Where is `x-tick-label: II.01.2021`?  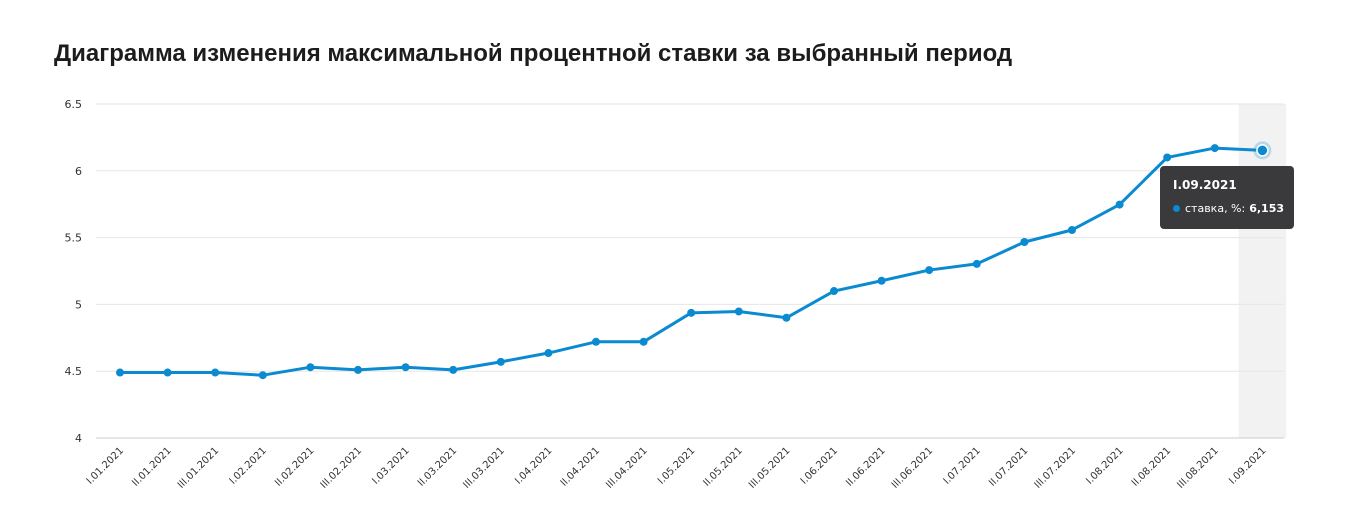
x-tick-label: II.01.2021 is located at coordinates (151, 466).